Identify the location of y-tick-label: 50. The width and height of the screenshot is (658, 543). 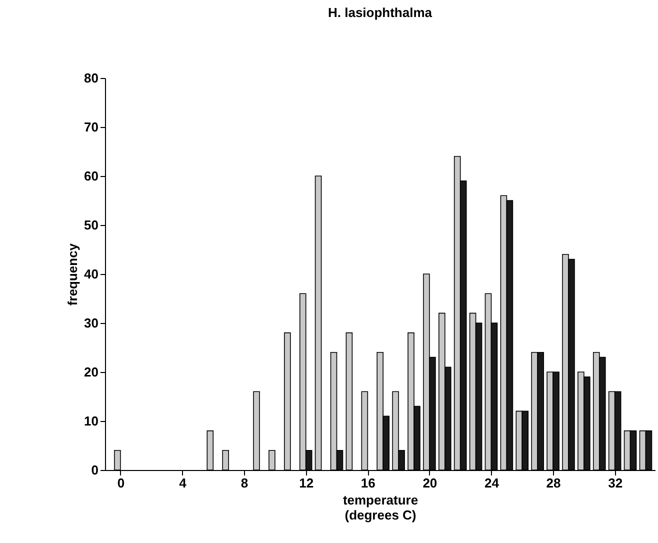
(91, 225).